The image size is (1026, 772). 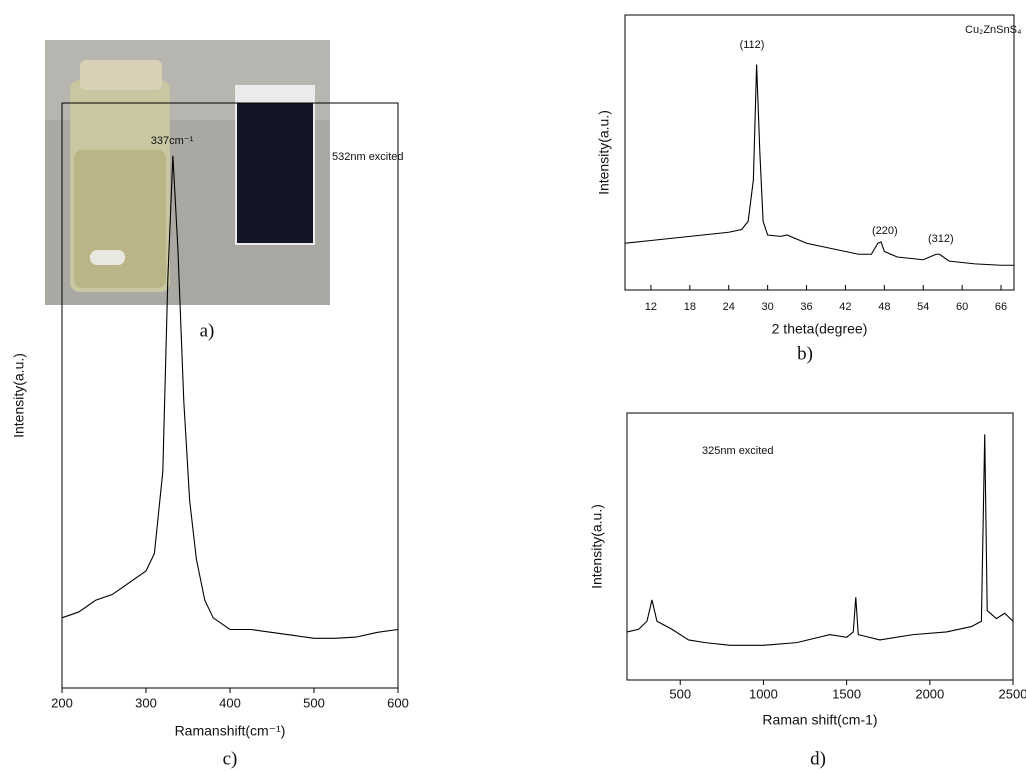 I want to click on x-tick-label: 60, so click(x=962, y=307).